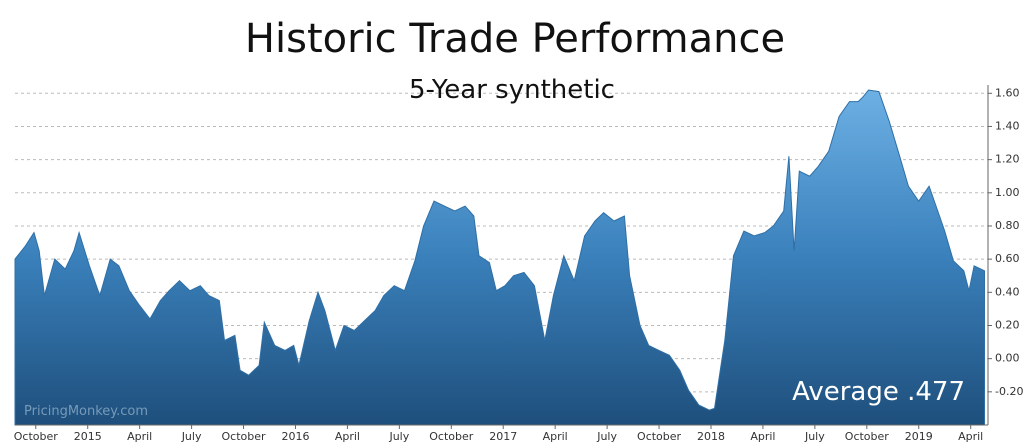 The height and width of the screenshot is (448, 1024). Describe the element at coordinates (503, 436) in the screenshot. I see `x-tick-label: 2017` at that location.